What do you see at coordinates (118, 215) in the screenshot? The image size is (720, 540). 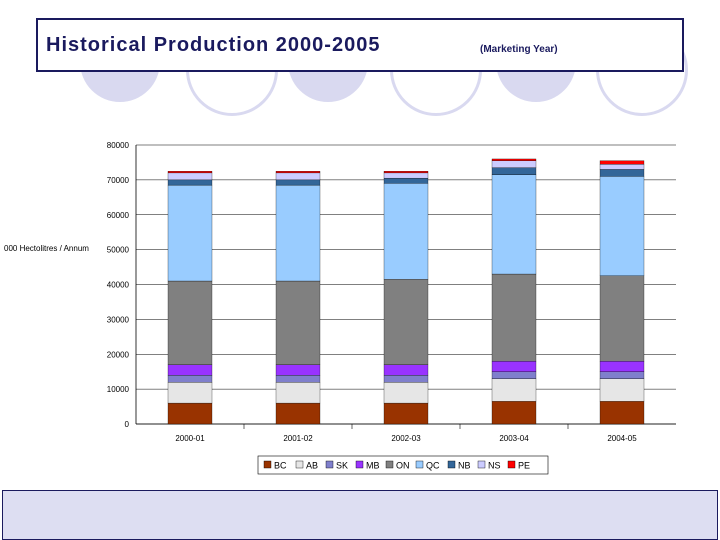 I see `y-tick-label: 60000` at bounding box center [118, 215].